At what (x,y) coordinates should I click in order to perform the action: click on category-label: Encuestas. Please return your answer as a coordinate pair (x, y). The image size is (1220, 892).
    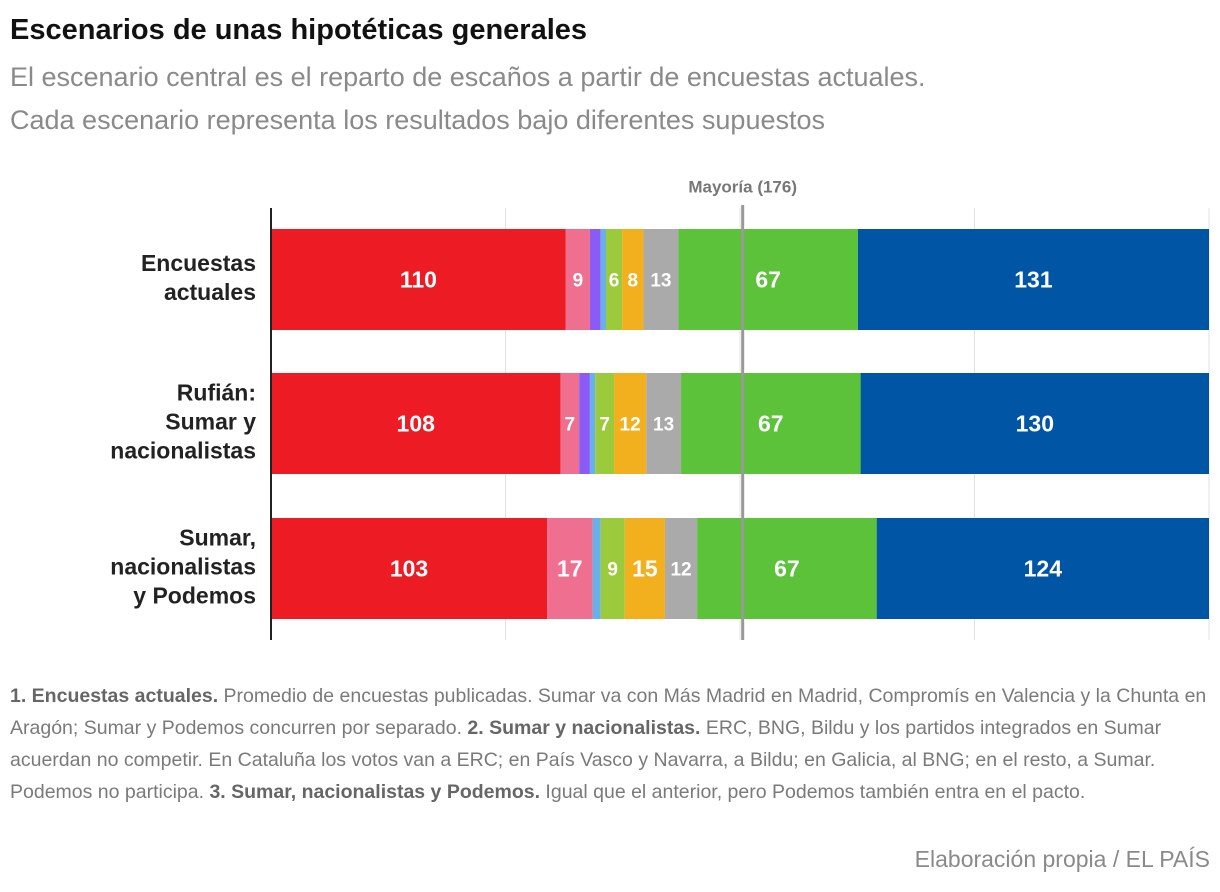
    Looking at the image, I should click on (198, 263).